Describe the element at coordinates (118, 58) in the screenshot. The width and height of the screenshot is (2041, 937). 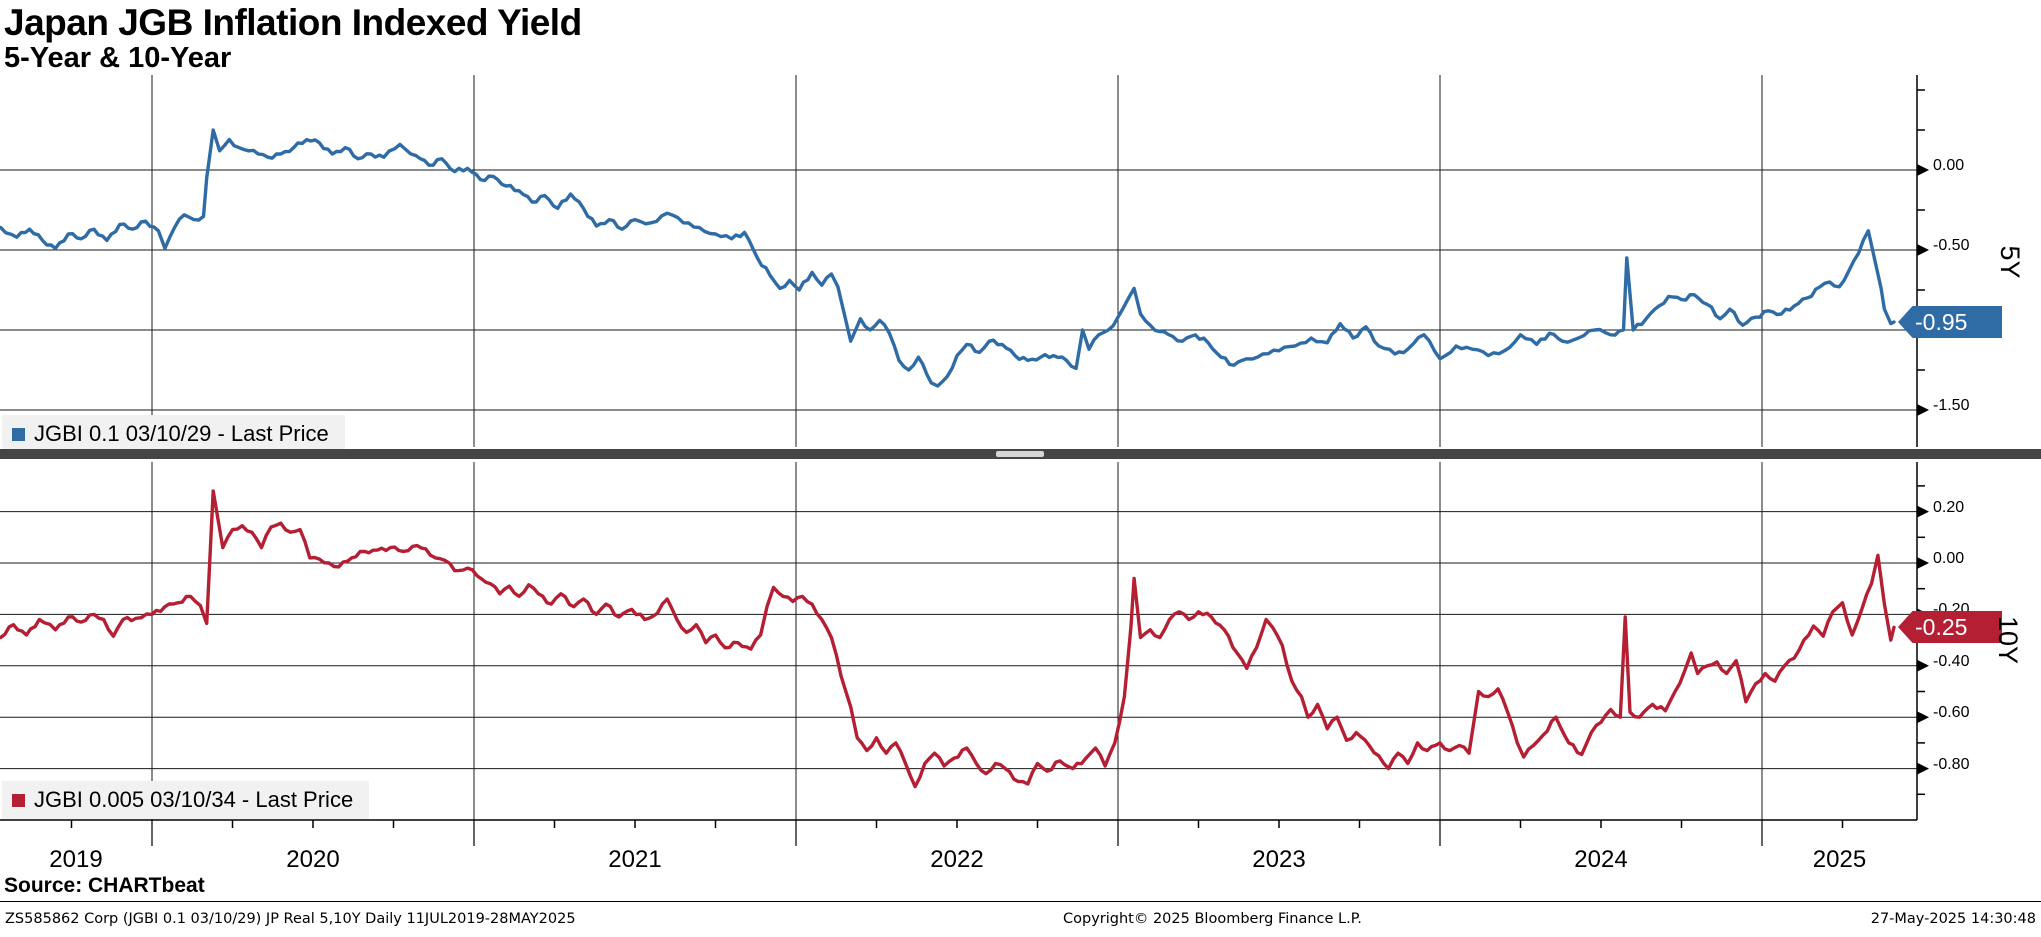
I see `chart-subtitle: 5-Year & 10-Year` at that location.